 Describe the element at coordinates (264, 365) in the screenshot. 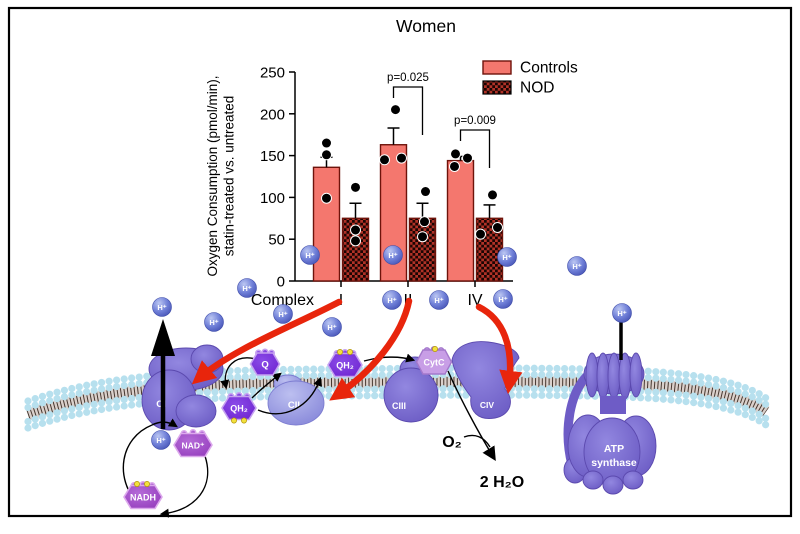

I see `q-label: Q` at that location.